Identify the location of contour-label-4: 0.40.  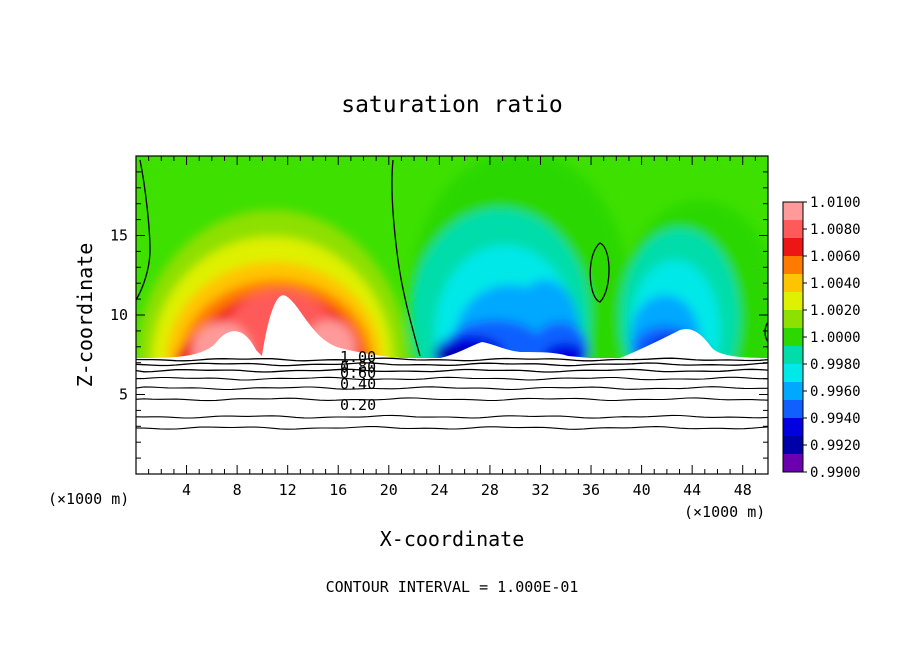
(358, 384).